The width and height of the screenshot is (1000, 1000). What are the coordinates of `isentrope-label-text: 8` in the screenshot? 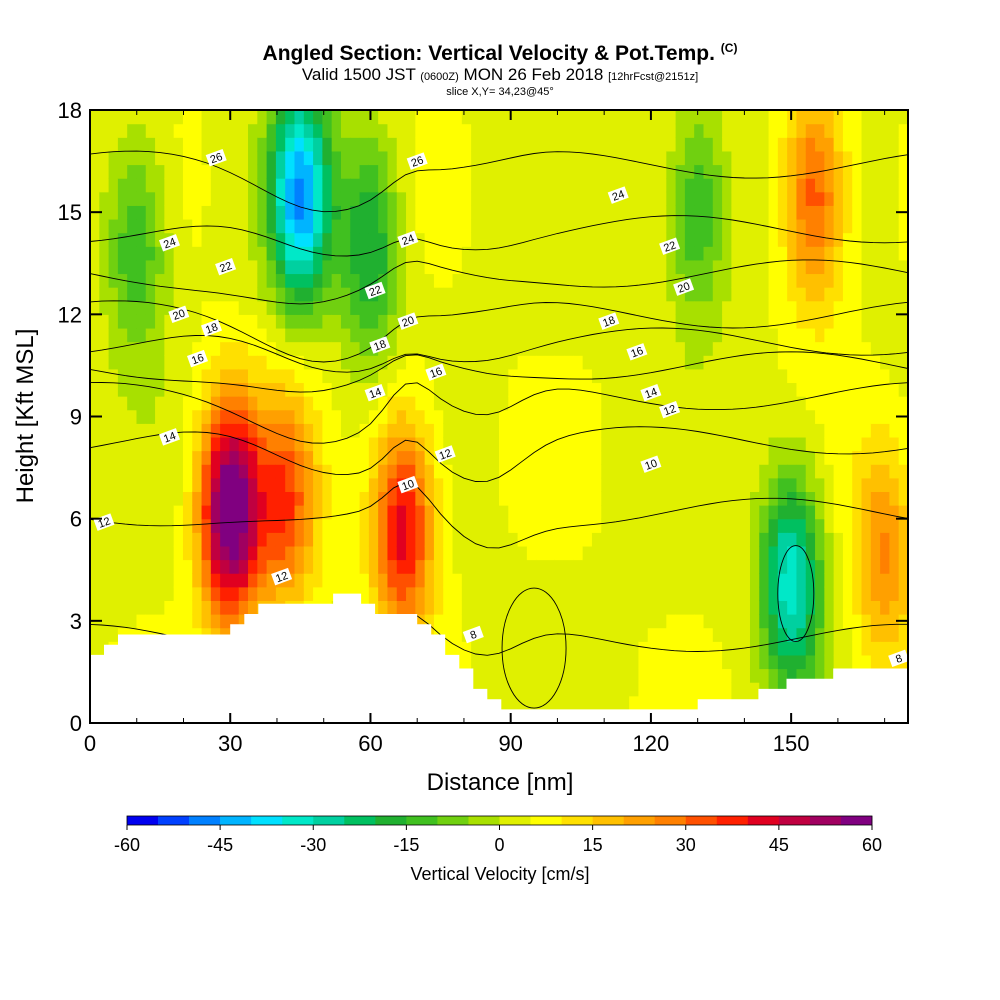 It's located at (899, 659).